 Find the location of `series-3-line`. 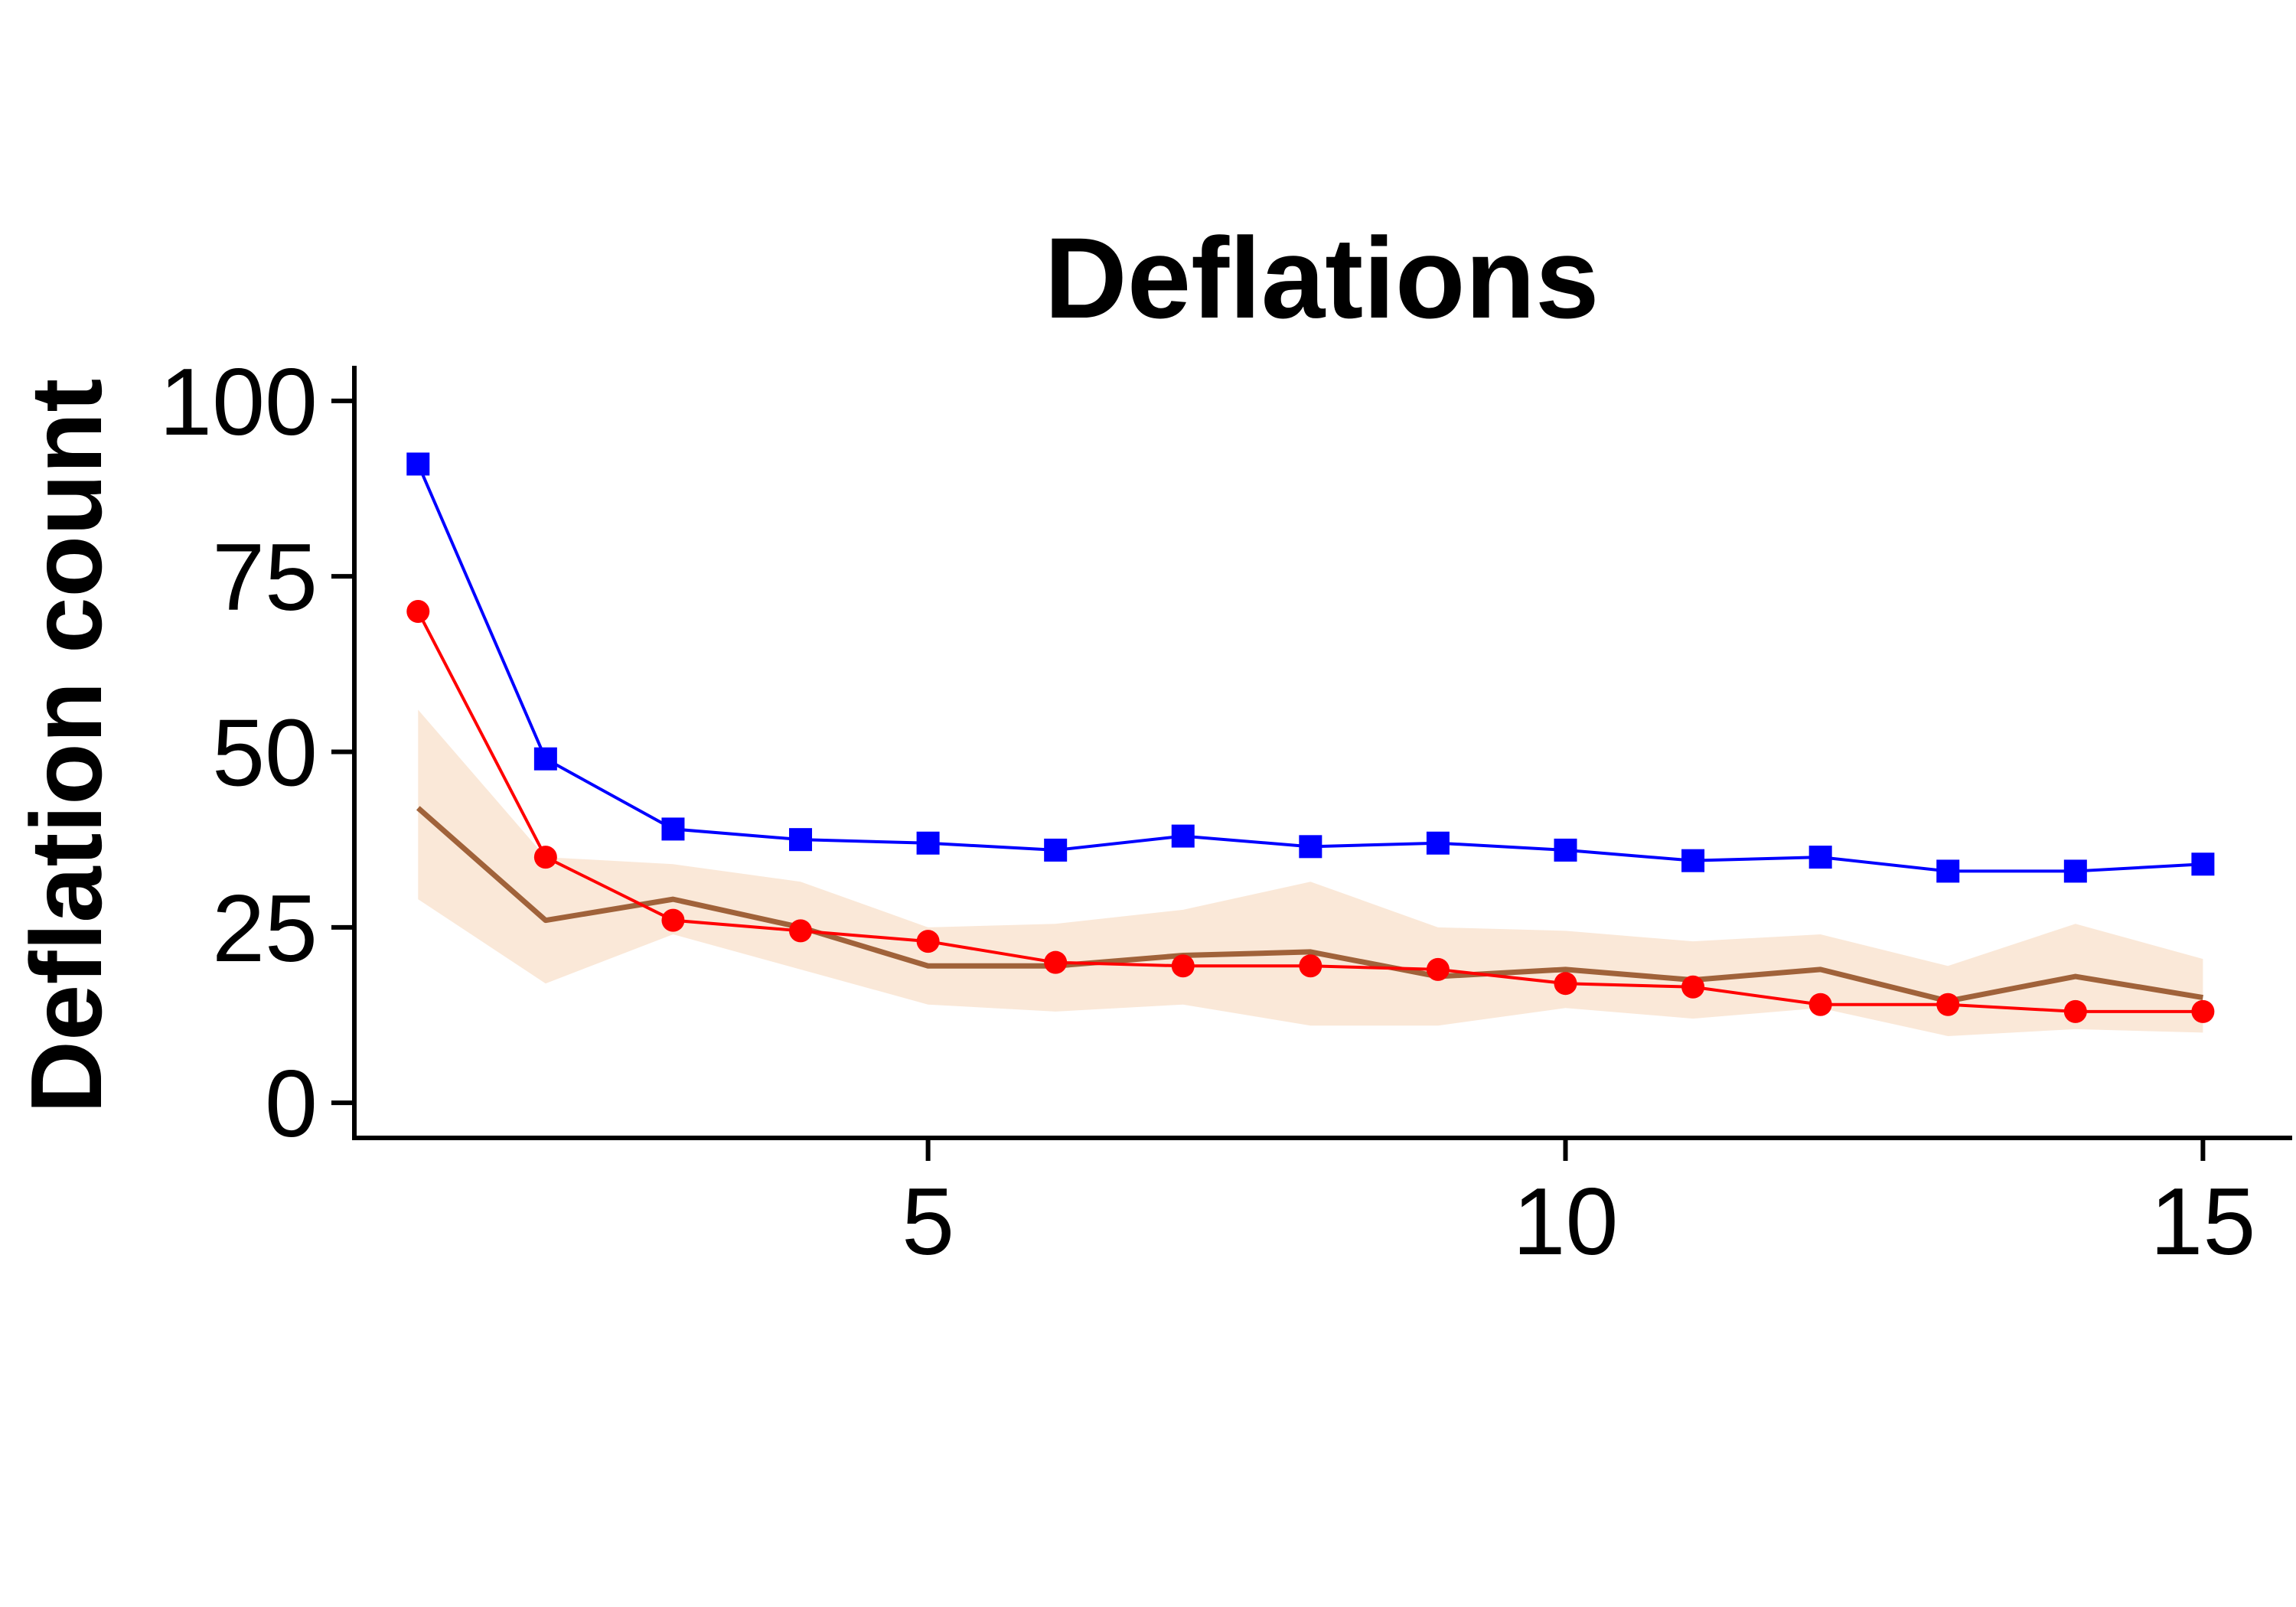

series-3-line is located at coordinates (1309, 905).